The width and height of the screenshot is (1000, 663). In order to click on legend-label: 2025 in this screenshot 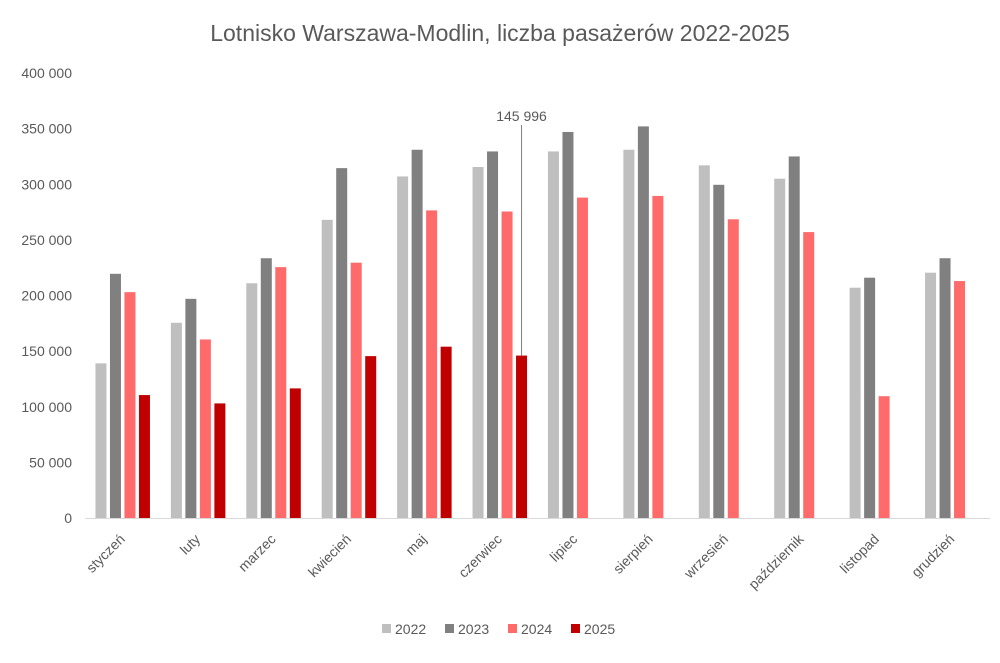, I will do `click(599, 629)`.